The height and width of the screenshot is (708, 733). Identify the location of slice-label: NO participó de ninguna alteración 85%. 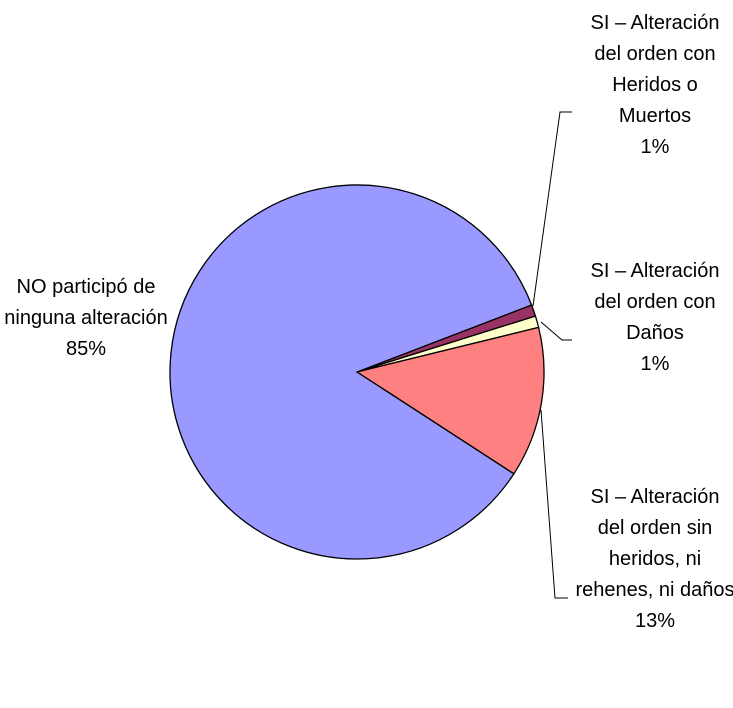
(86, 318).